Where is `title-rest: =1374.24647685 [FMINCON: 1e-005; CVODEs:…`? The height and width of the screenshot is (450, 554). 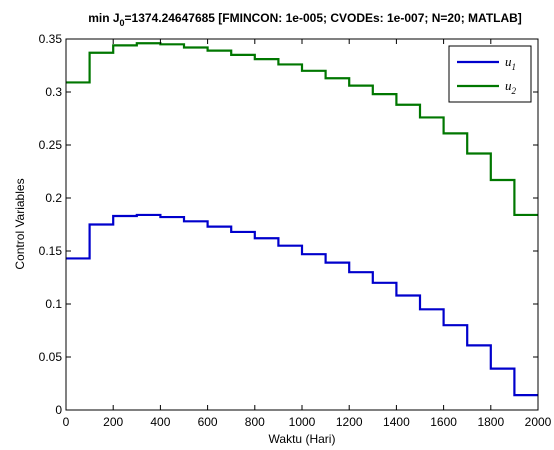 title-rest: =1374.24647685 [FMINCON: 1e-005; CVODEs:… is located at coordinates (323, 18).